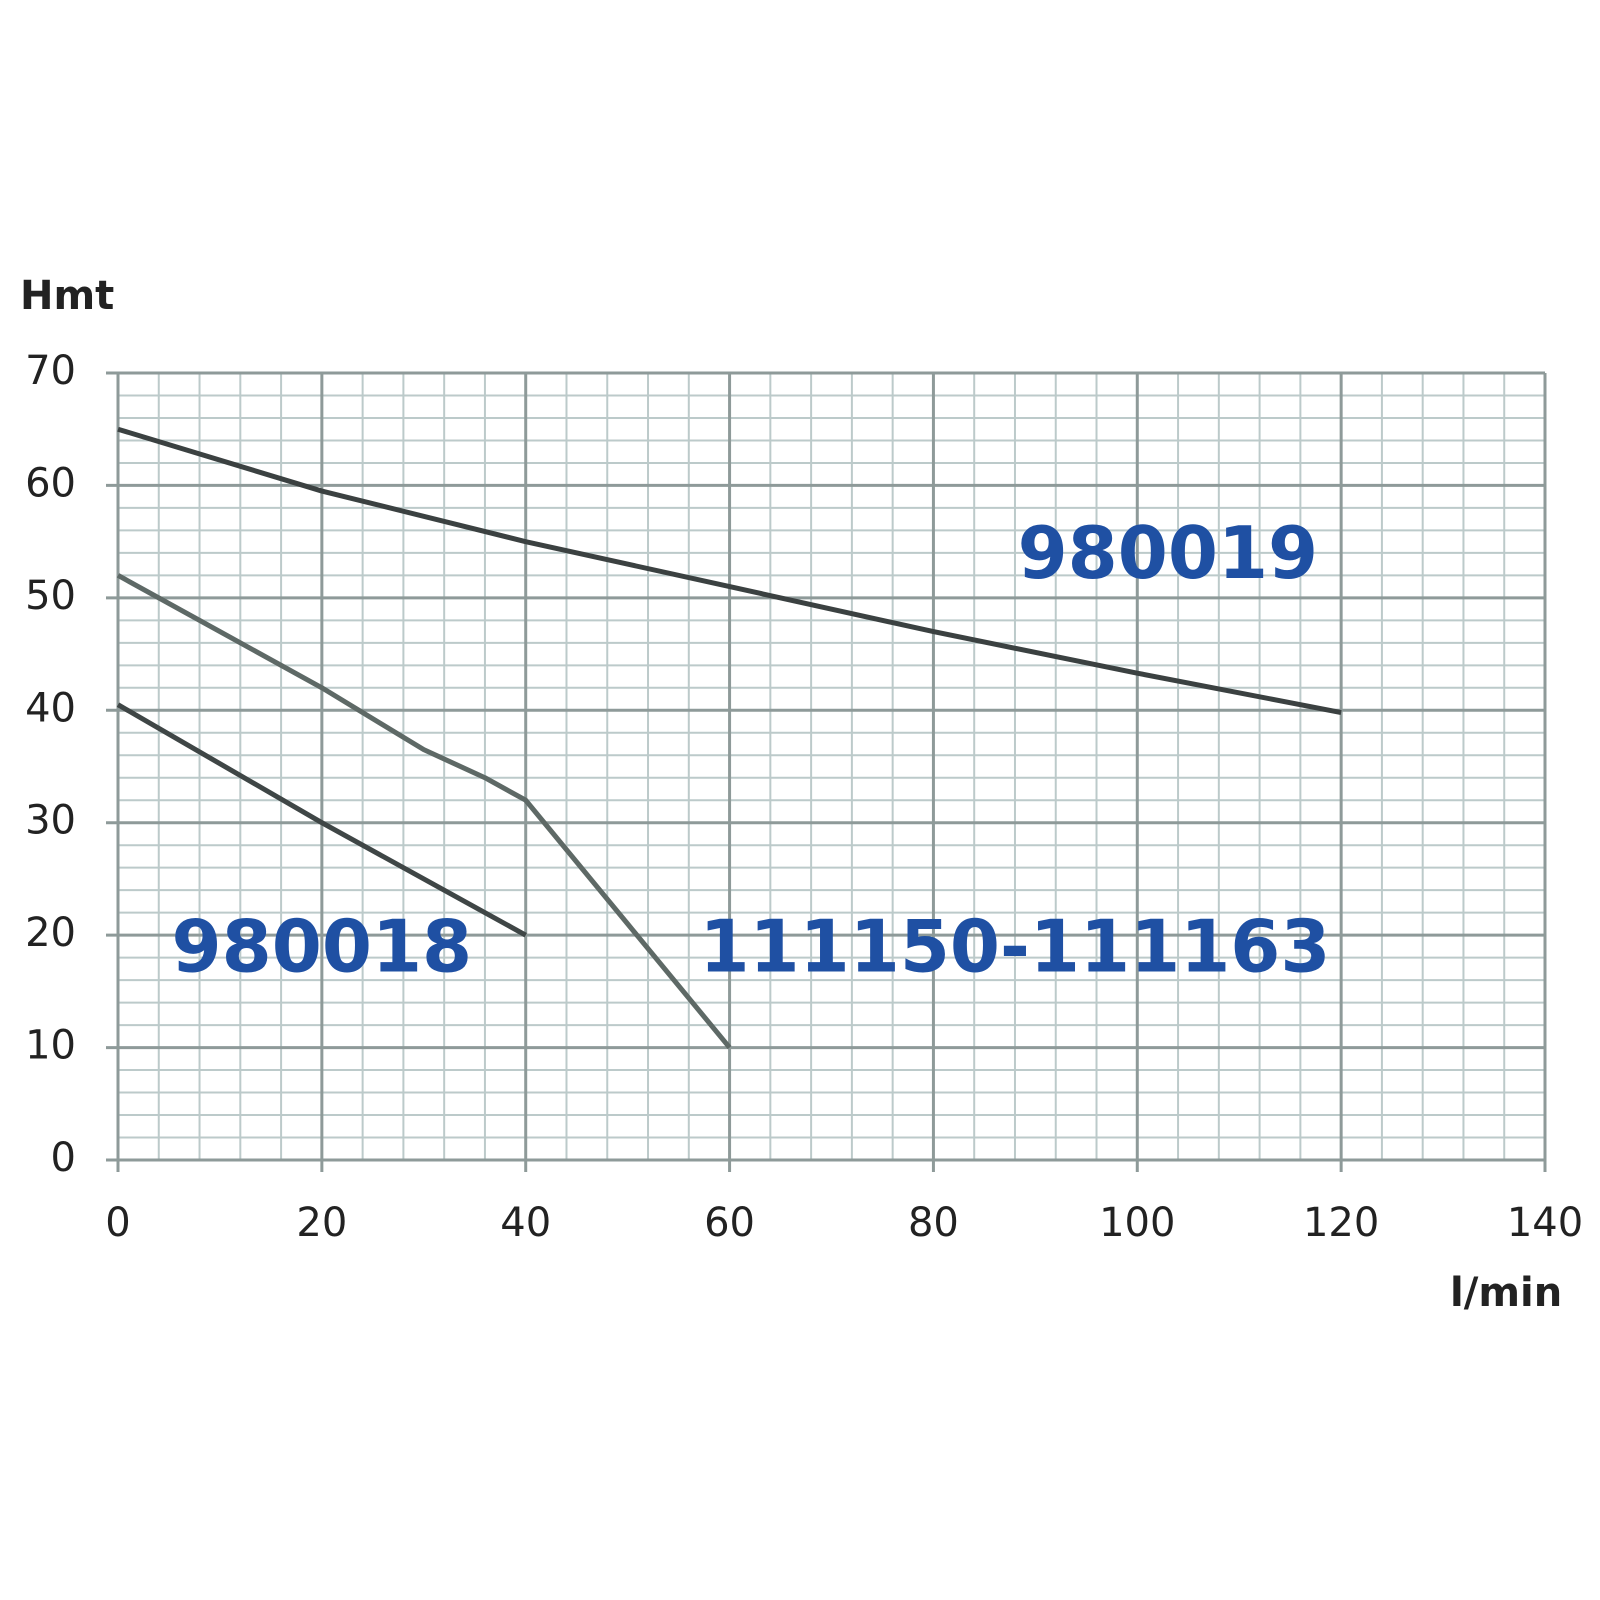 The image size is (1600, 1600). Describe the element at coordinates (321, 1223) in the screenshot. I see `x-tick-label: 20` at that location.